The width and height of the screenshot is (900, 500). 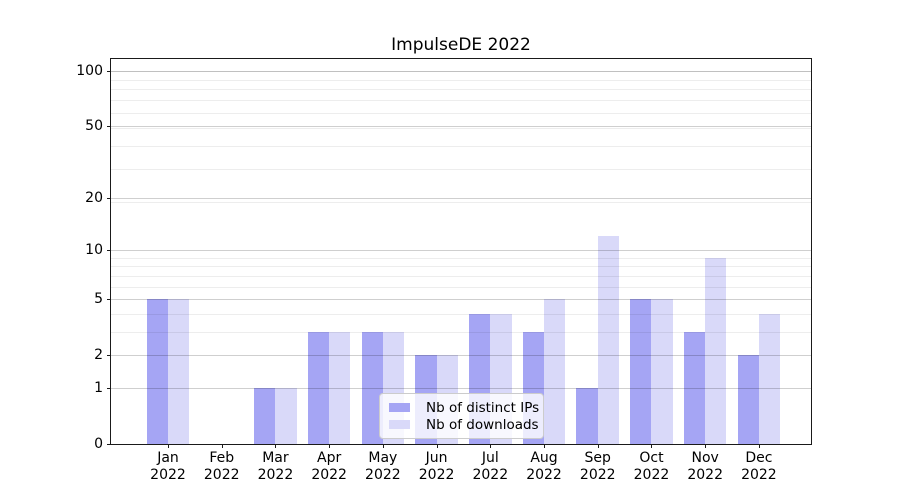 What do you see at coordinates (748, 399) in the screenshot?
I see `bar-nb-of-distinct-ips-dec` at bounding box center [748, 399].